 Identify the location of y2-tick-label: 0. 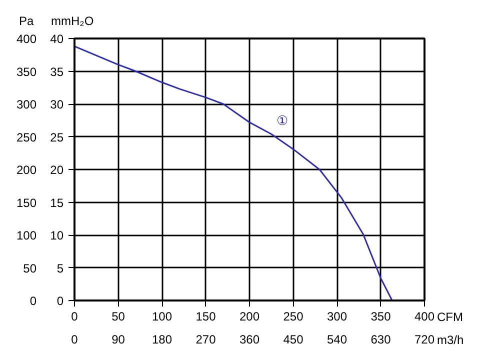
(60, 301).